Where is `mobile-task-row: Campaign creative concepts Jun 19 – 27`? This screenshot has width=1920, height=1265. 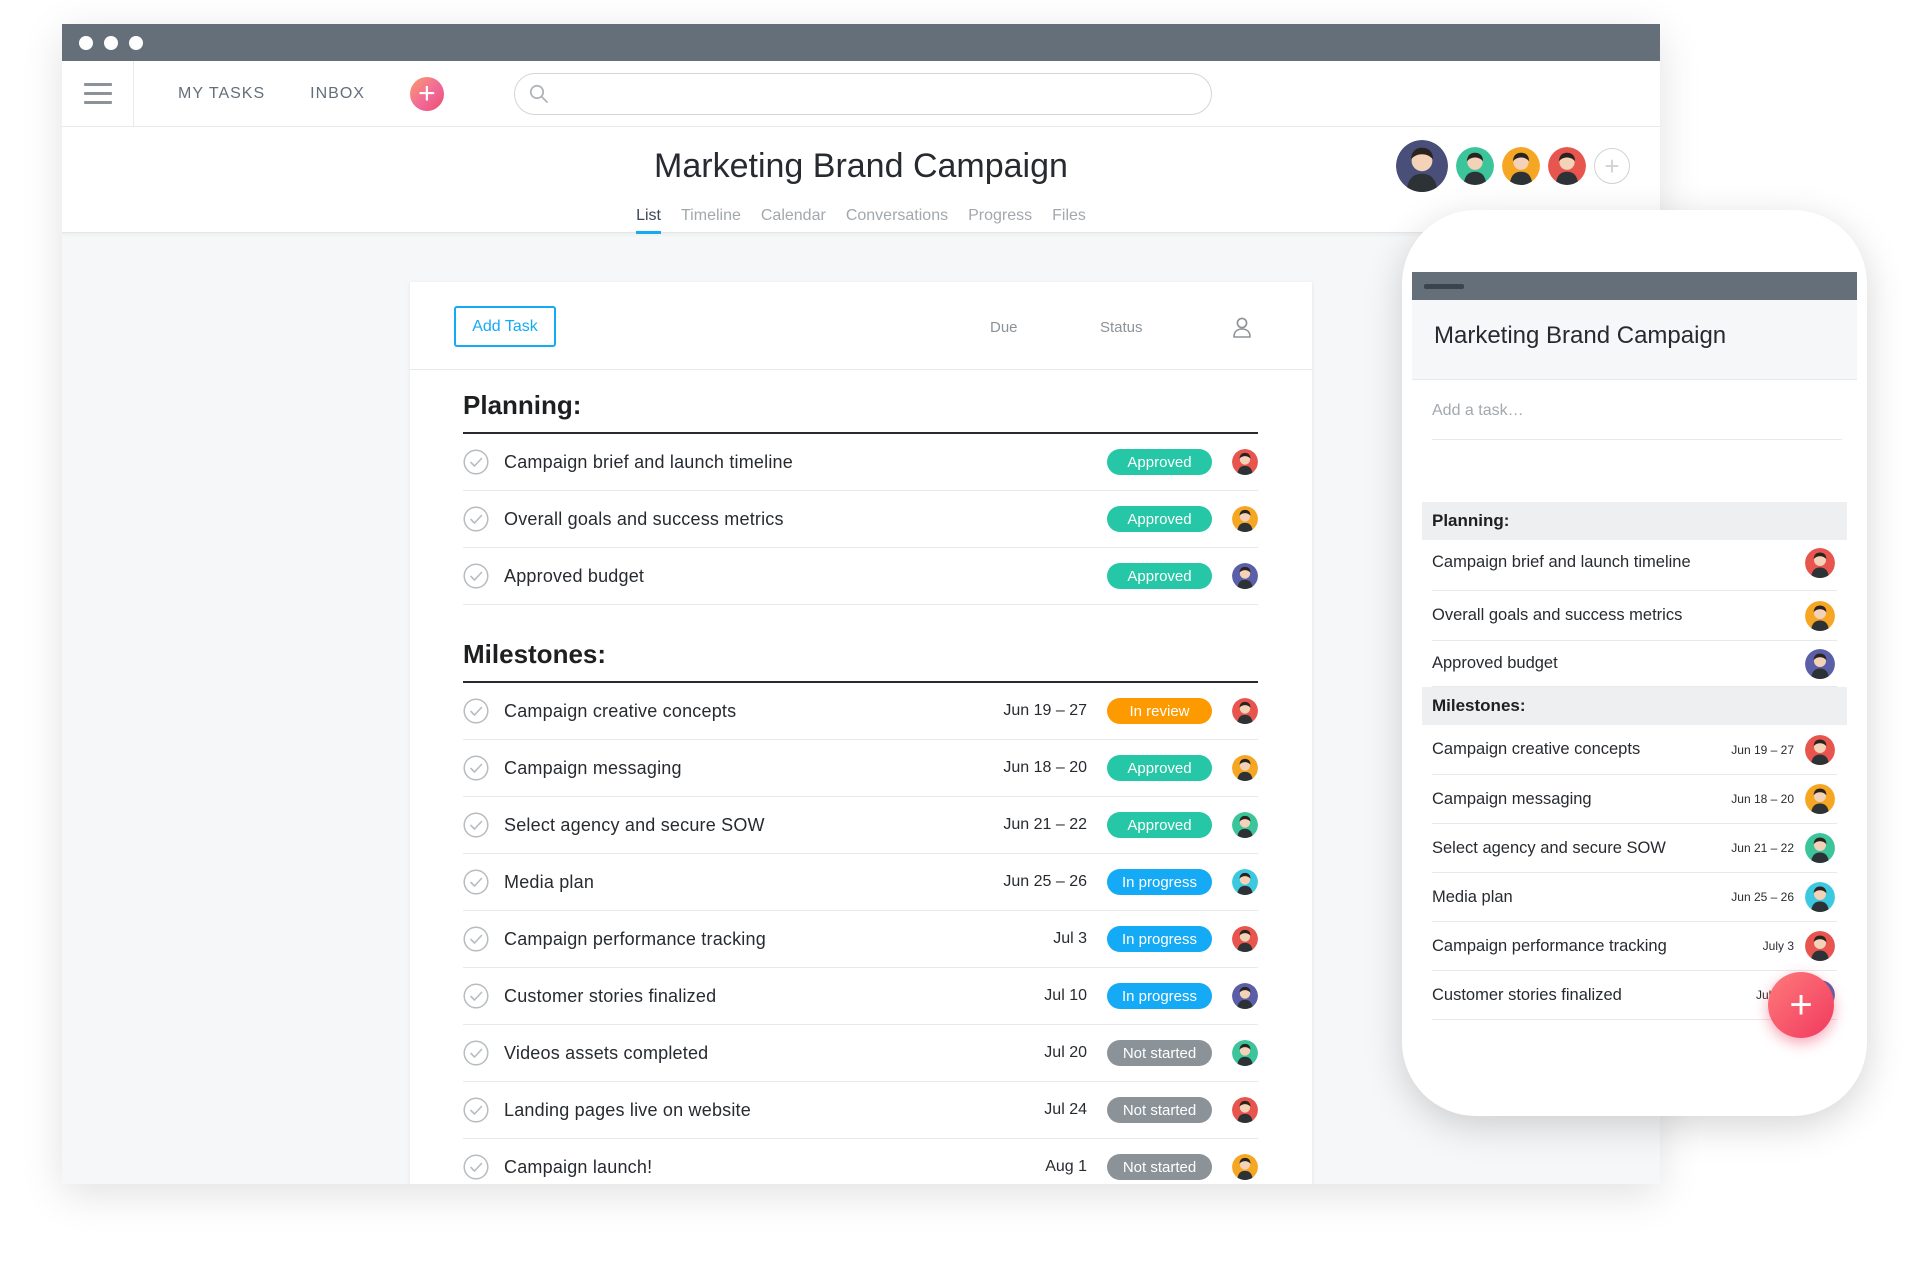
mobile-task-row: Campaign creative concepts Jun 19 – 27 is located at coordinates (1634, 750).